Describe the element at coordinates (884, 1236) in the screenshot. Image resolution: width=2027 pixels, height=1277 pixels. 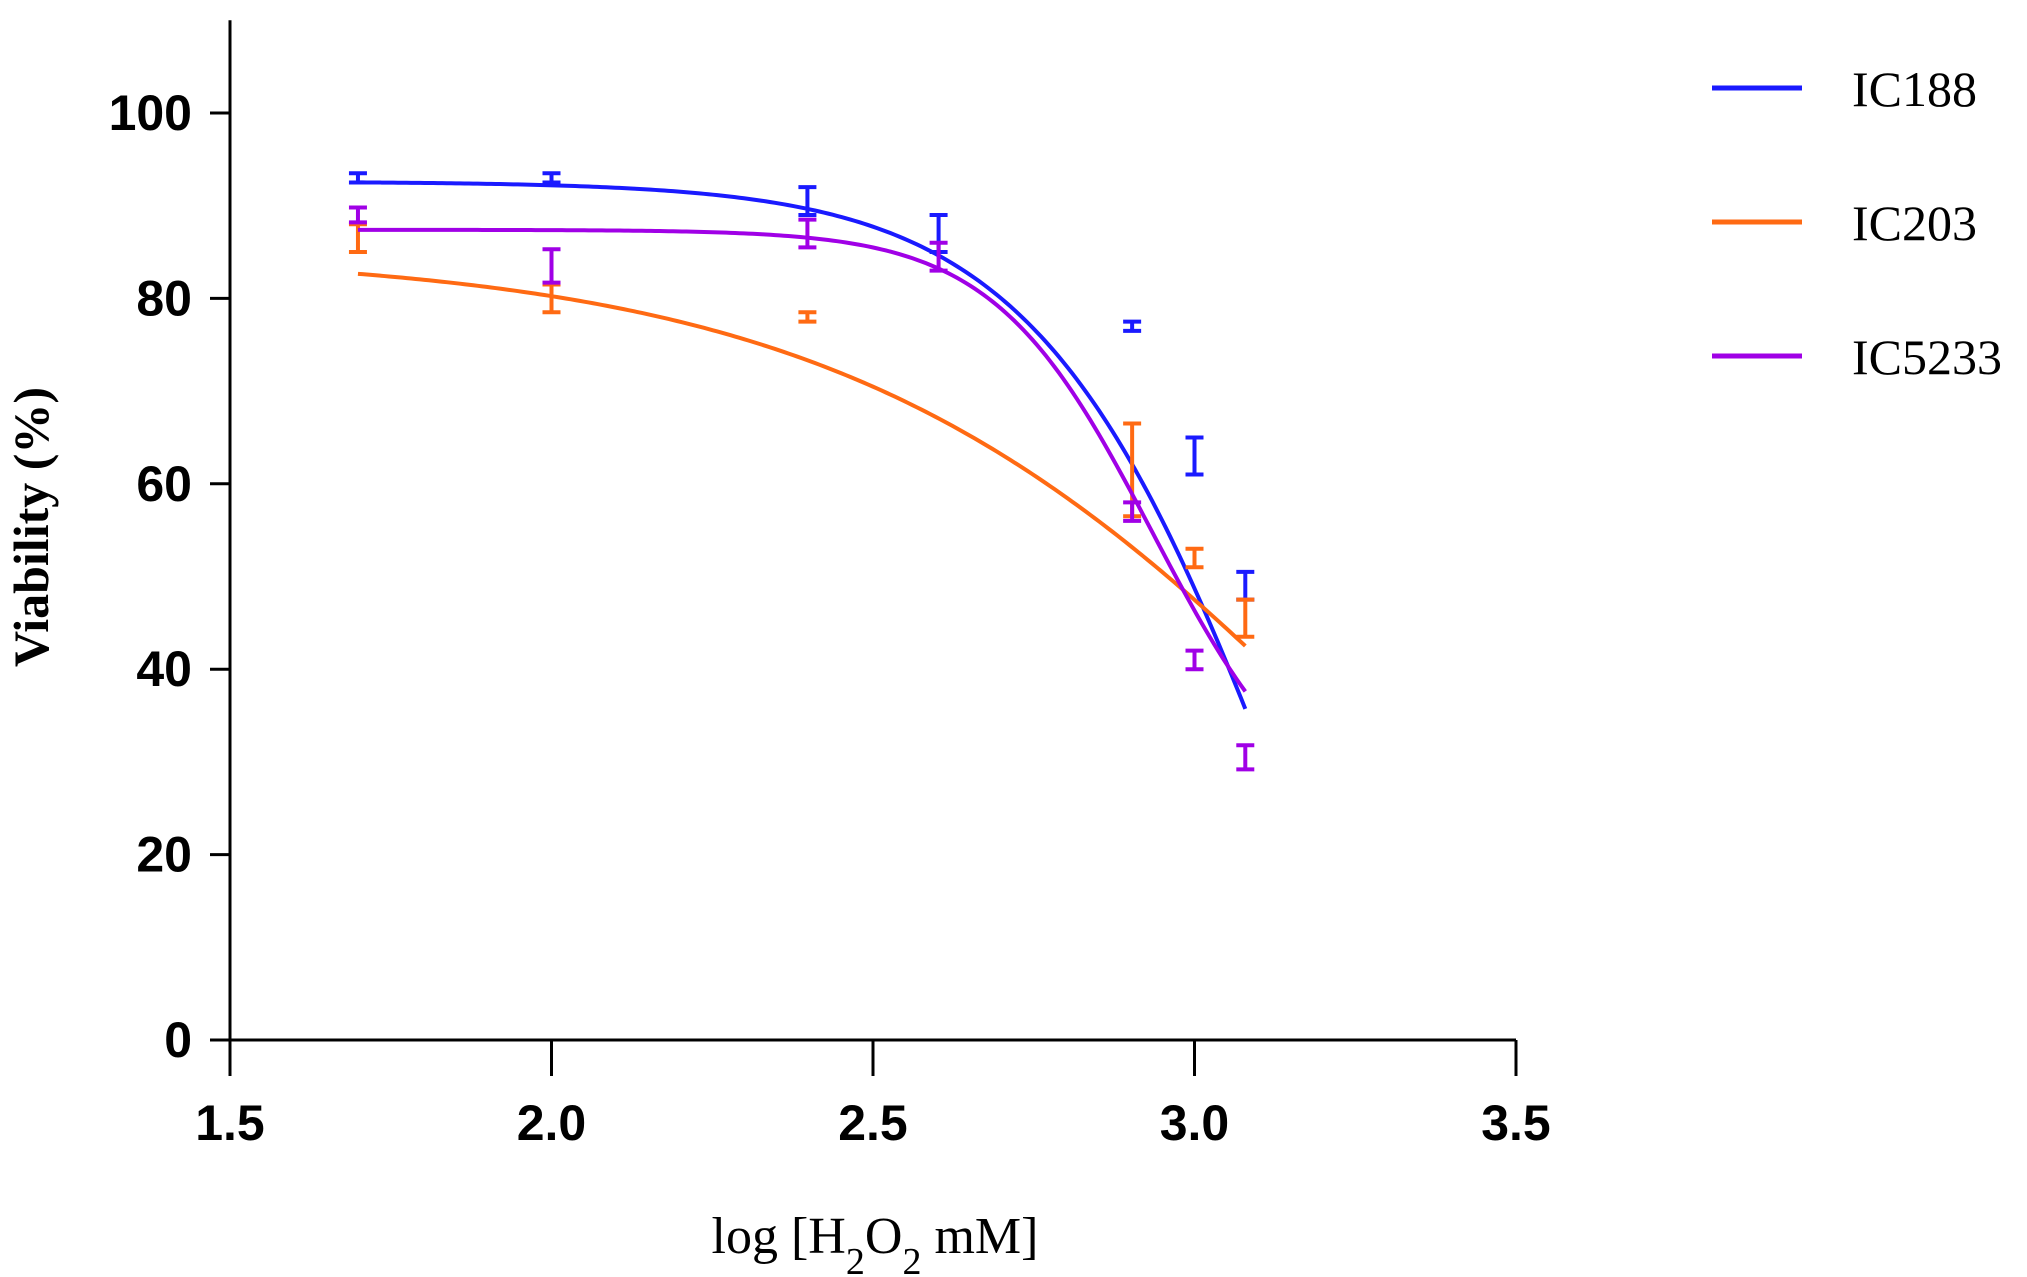
I see `x-axis-title-part: O` at that location.